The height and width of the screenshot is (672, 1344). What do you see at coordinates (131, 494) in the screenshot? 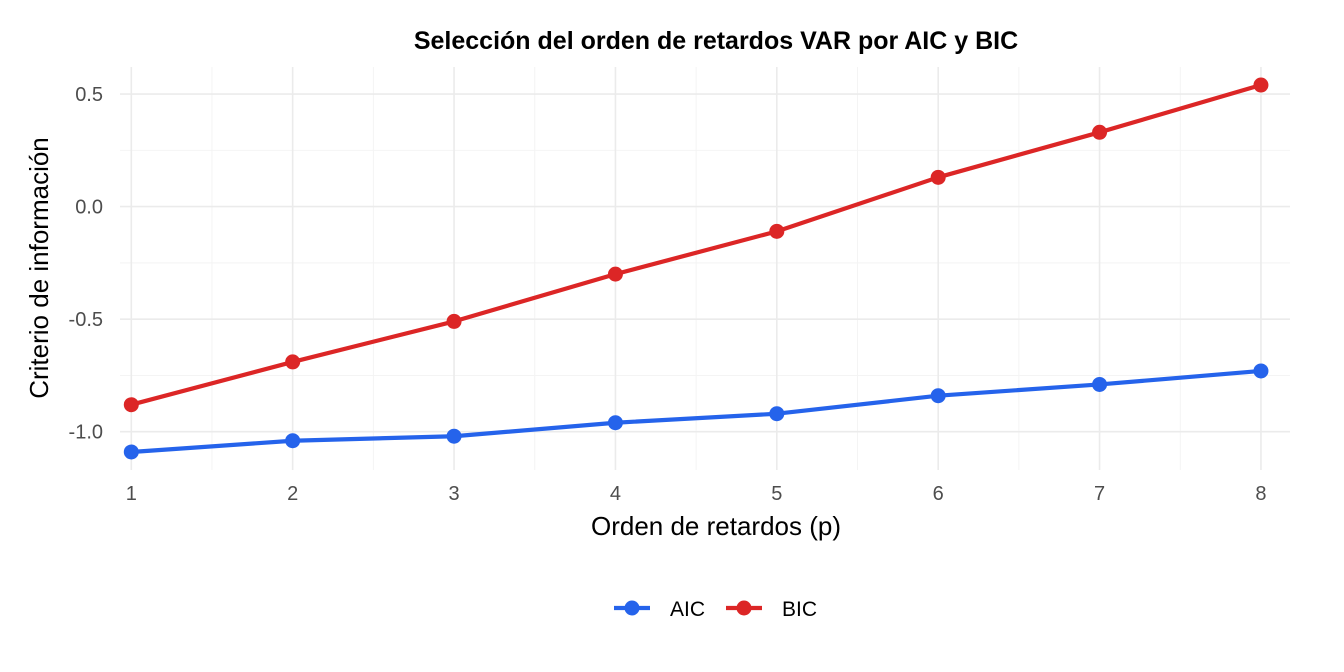
I see `x-tick-label: 1` at bounding box center [131, 494].